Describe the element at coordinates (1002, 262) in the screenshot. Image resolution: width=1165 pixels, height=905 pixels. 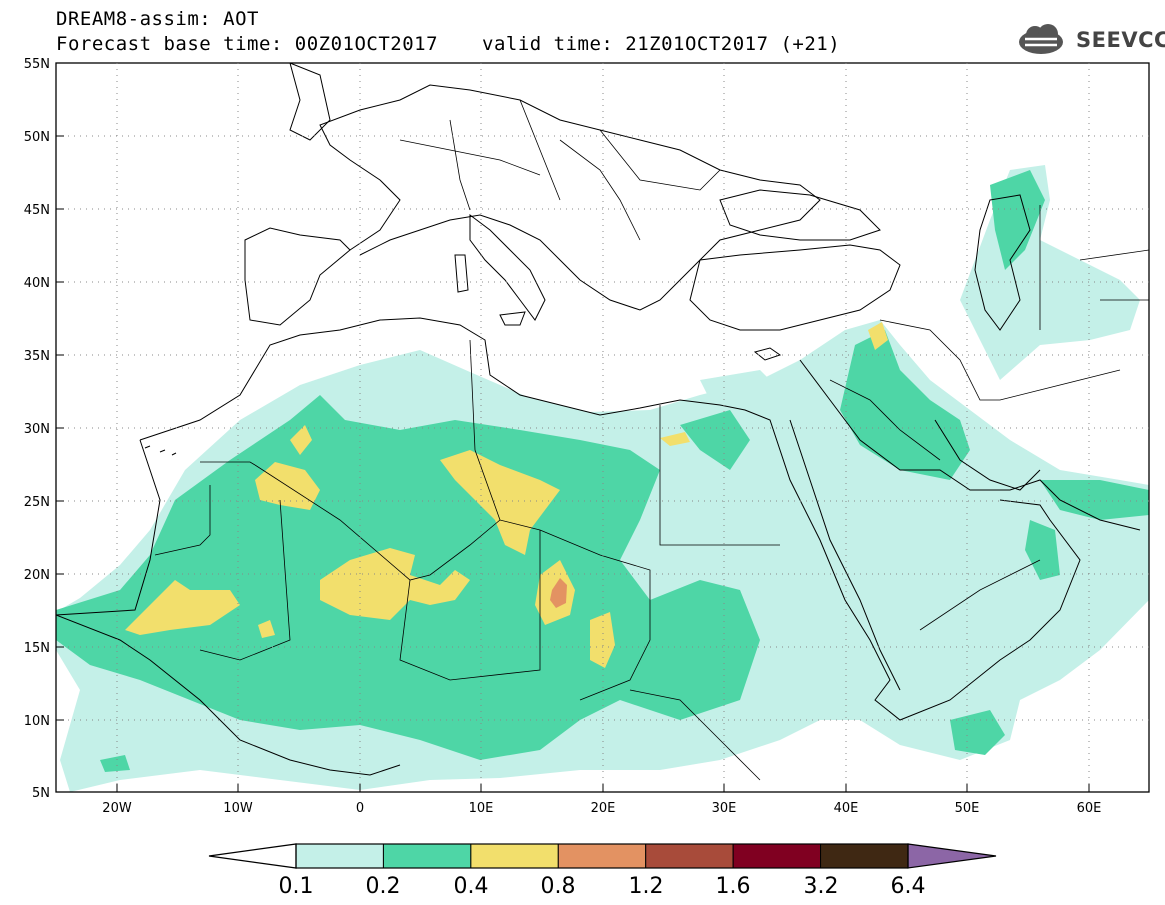
I see `caspian-coastline` at that location.